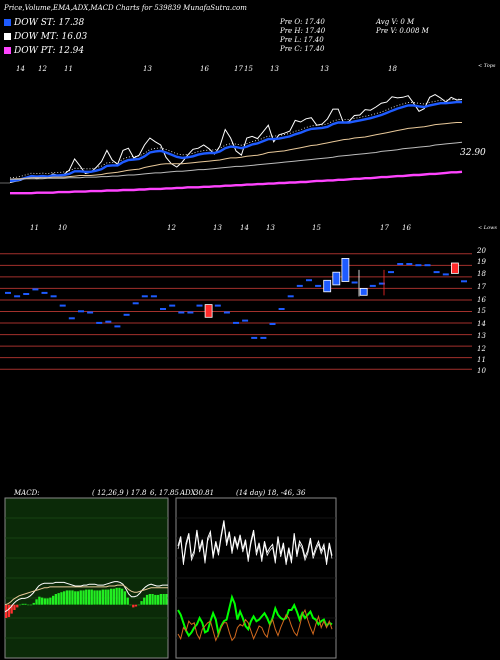 This screenshot has width=500, height=660. I want to click on legend-dow-pt: DOW PT: 12.94, so click(44, 51).